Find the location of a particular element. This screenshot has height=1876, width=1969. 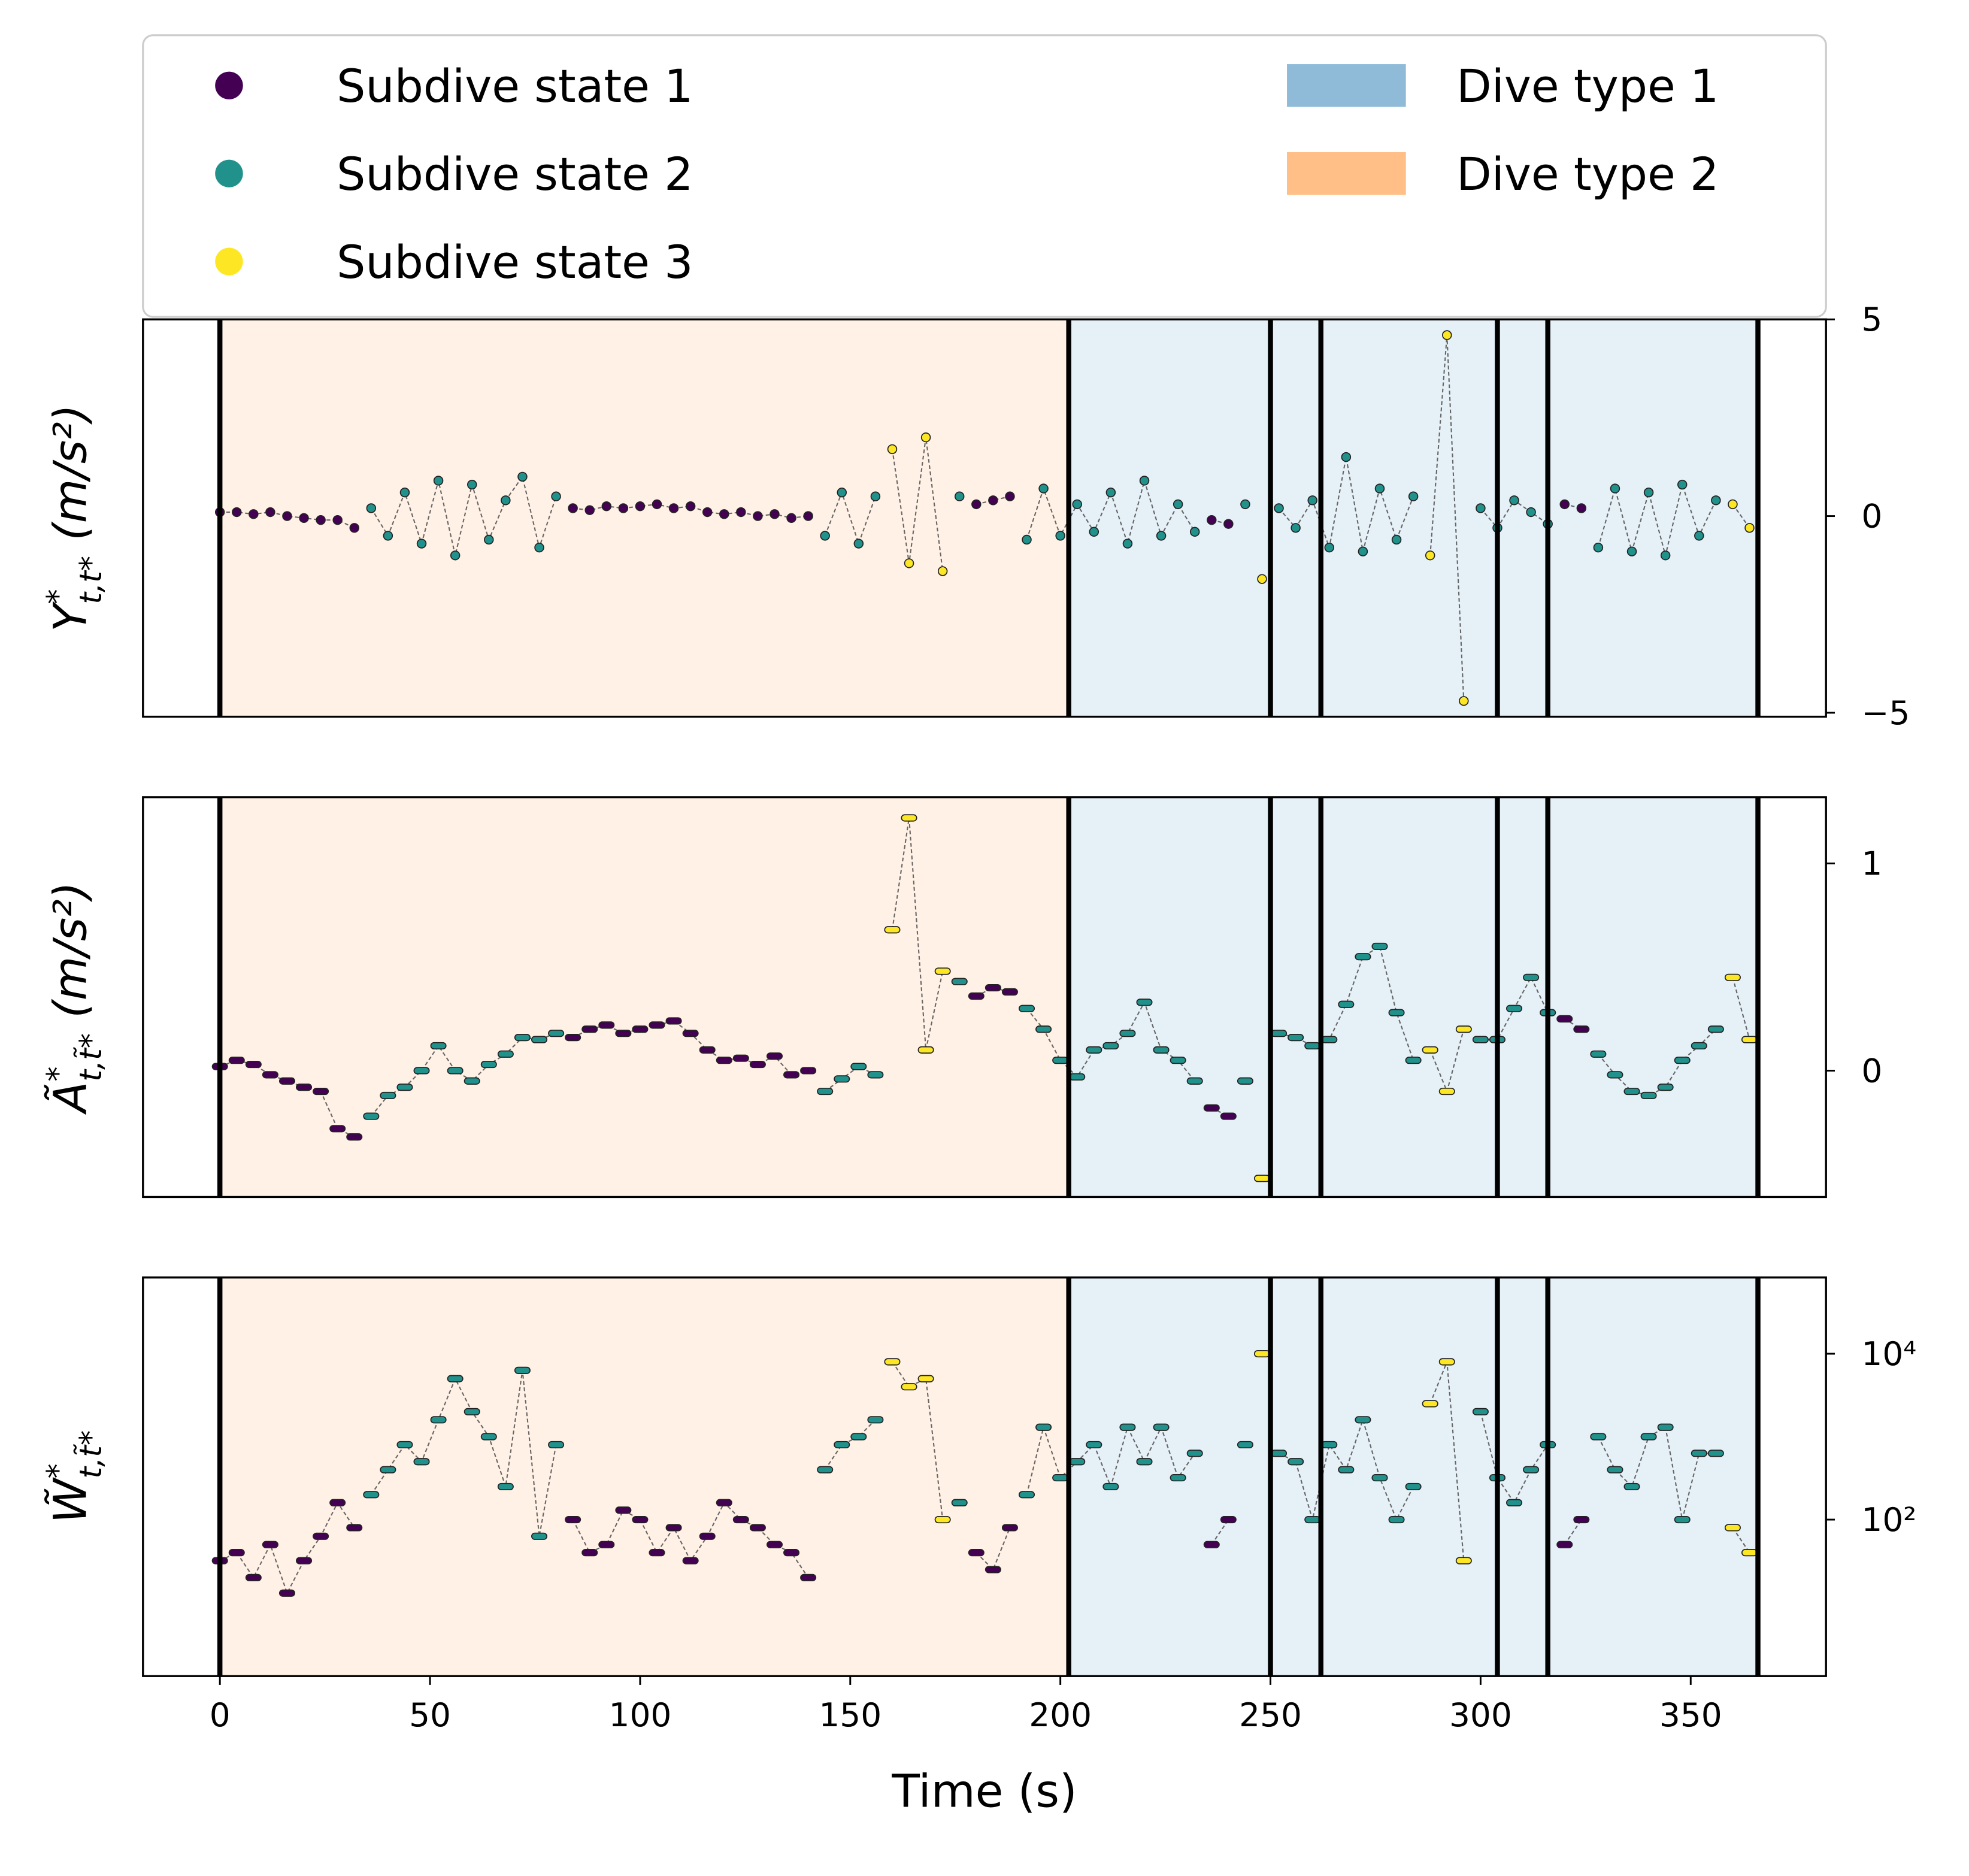

x-tick-label: 350 is located at coordinates (1690, 1715).